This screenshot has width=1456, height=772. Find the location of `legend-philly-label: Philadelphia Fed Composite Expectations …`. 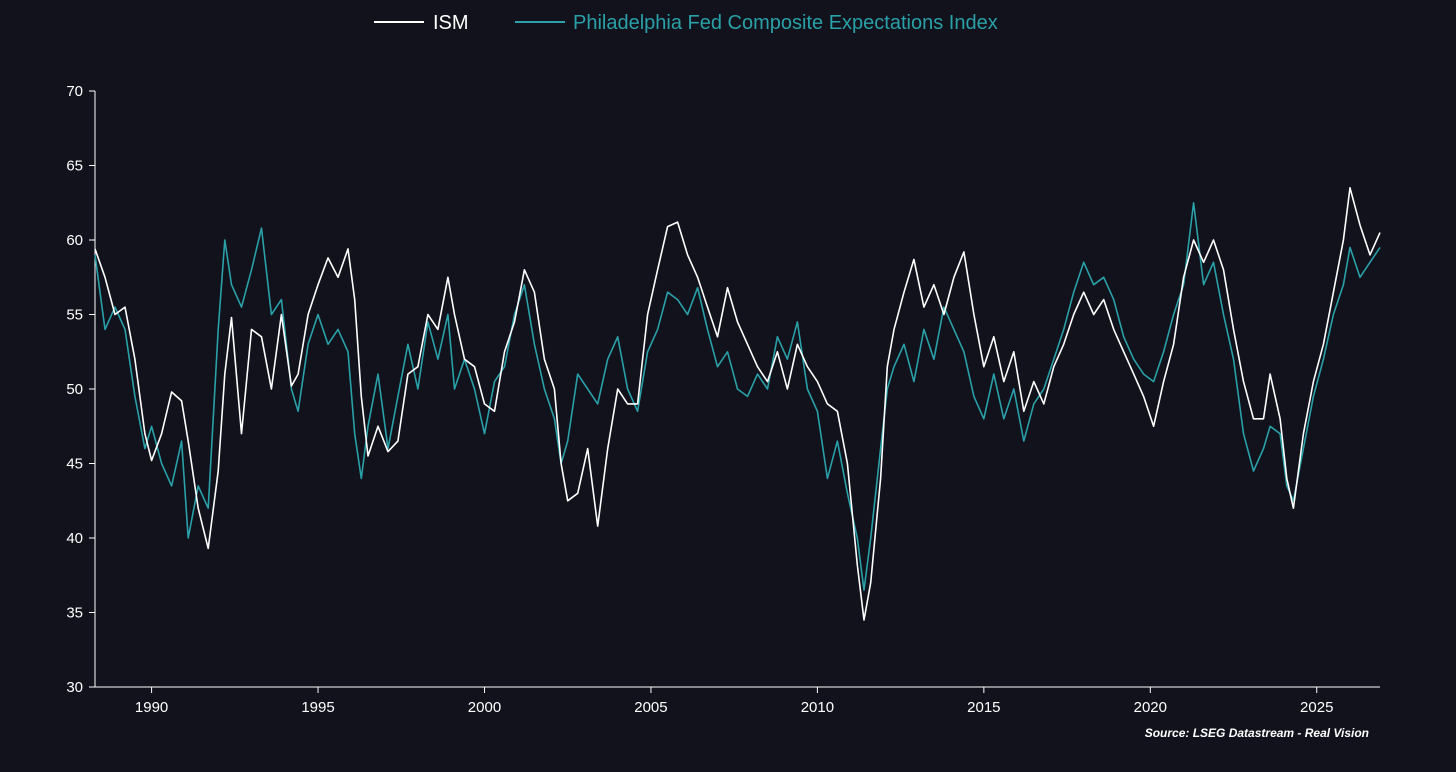

legend-philly-label: Philadelphia Fed Composite Expectations … is located at coordinates (785, 23).